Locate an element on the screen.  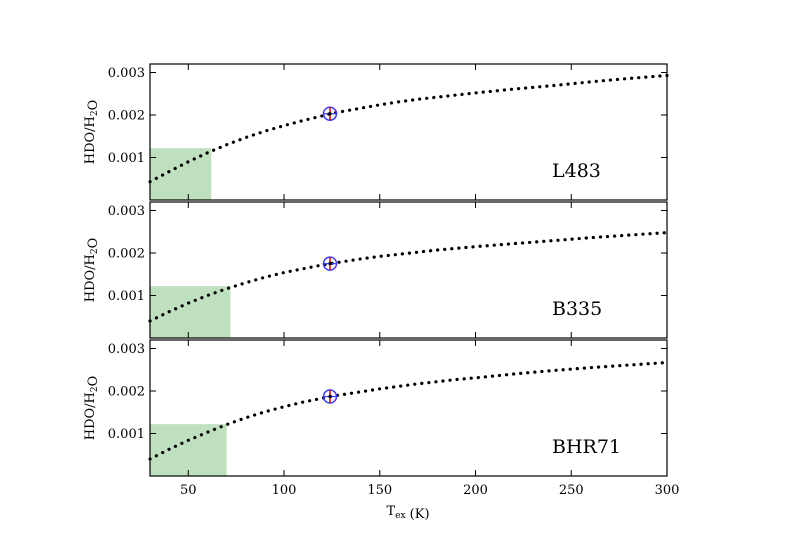
x-tick-label: 150 is located at coordinates (379, 490).